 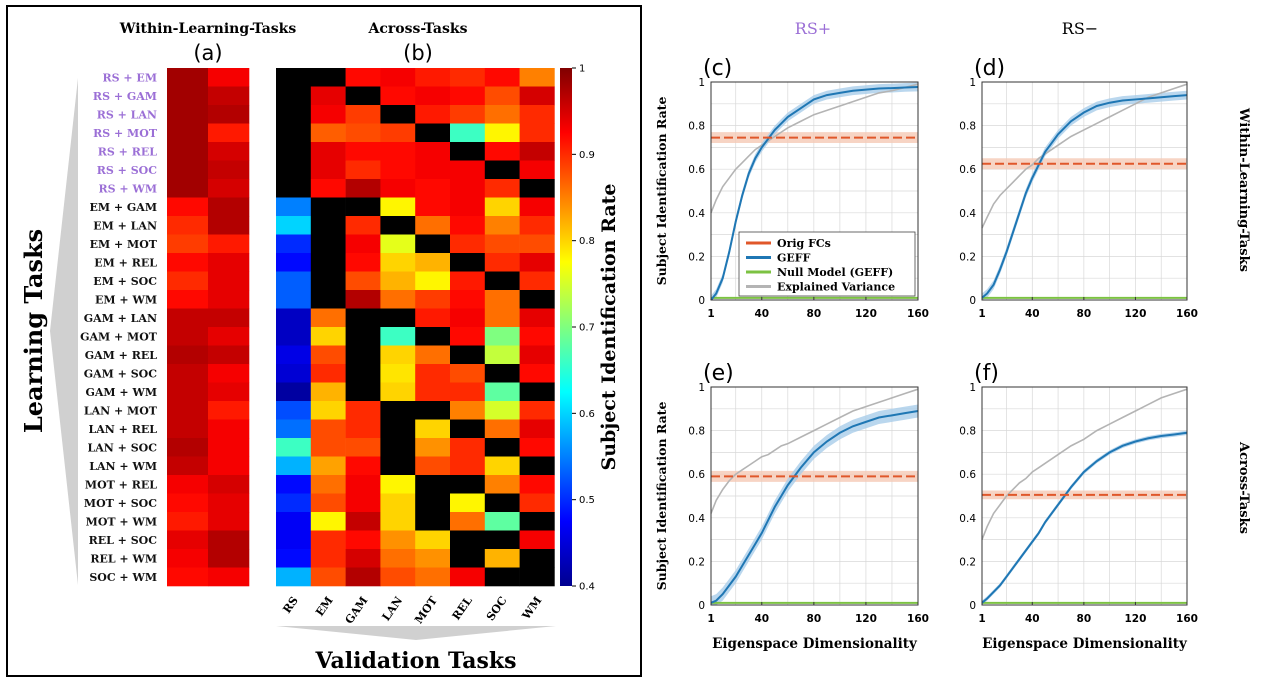 I want to click on y-tick-label: 0.6, so click(x=967, y=170).